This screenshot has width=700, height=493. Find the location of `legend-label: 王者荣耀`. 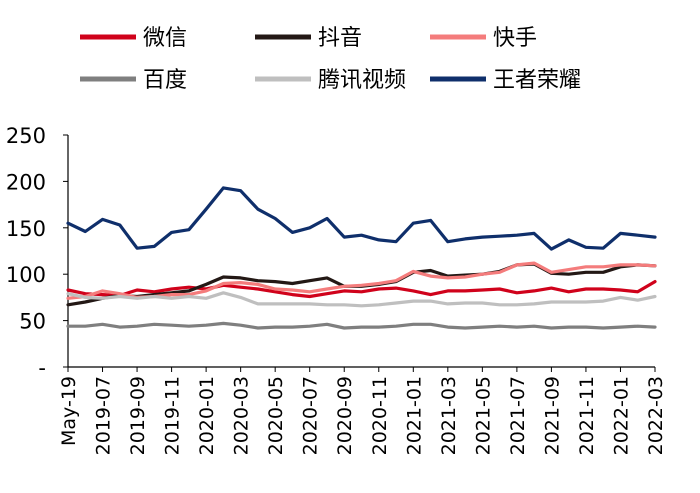

legend-label: 王者荣耀 is located at coordinates (537, 80).